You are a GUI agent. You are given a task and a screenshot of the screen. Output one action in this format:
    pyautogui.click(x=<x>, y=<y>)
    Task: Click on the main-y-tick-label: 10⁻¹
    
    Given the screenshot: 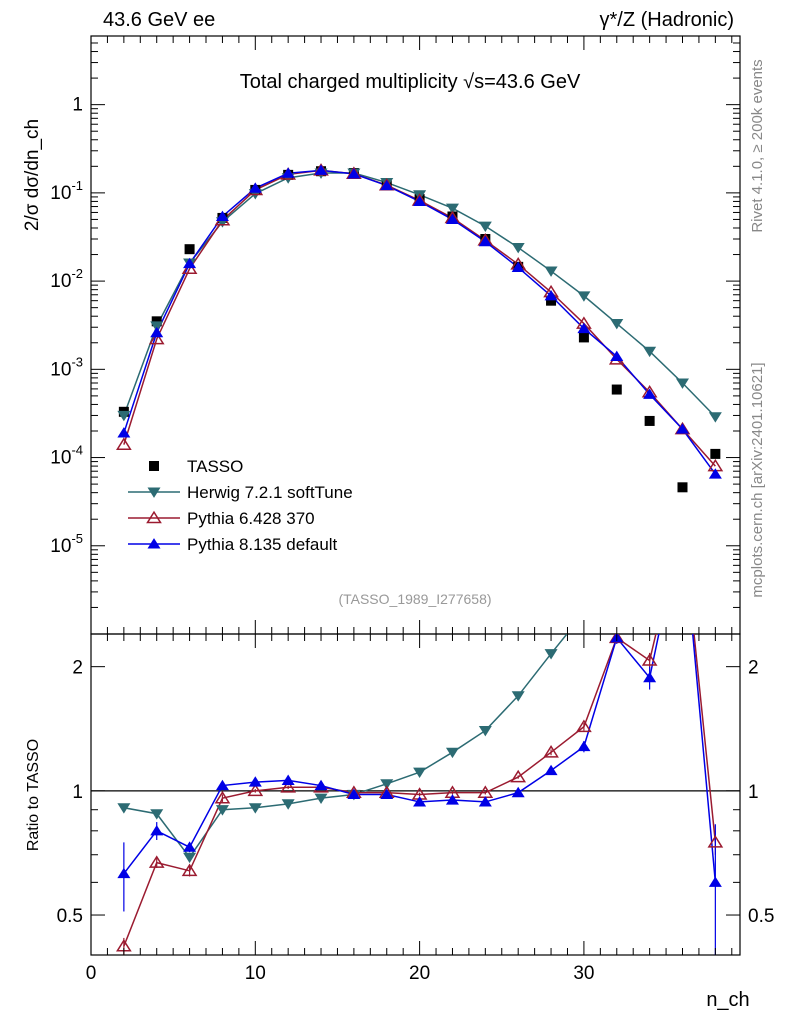 What is the action you would take?
    pyautogui.click(x=66, y=191)
    